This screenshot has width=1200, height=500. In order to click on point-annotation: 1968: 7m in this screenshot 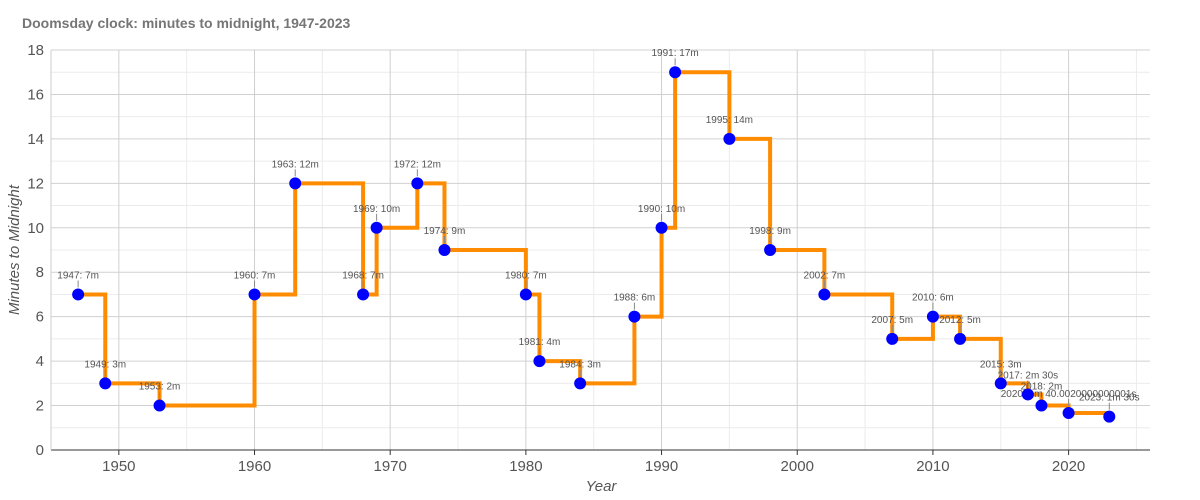, I will do `click(363, 275)`.